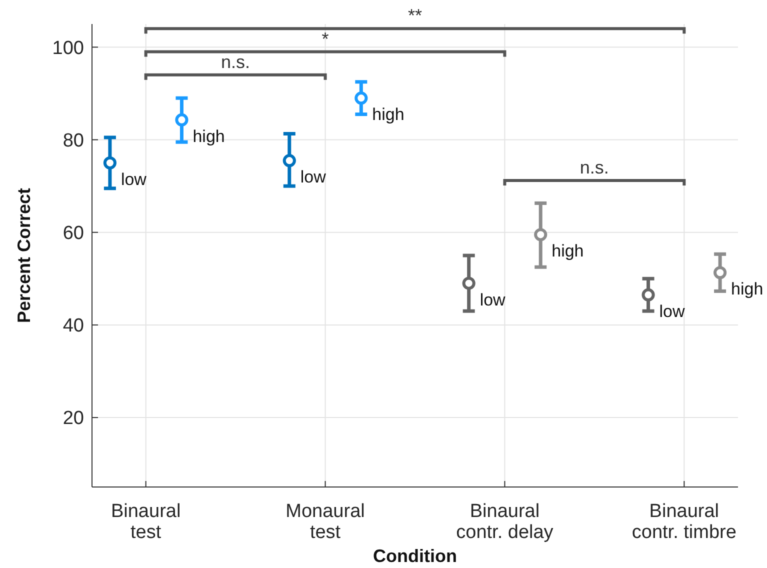 This screenshot has height=568, width=767. I want to click on y-tick-label: 60, so click(73, 233).